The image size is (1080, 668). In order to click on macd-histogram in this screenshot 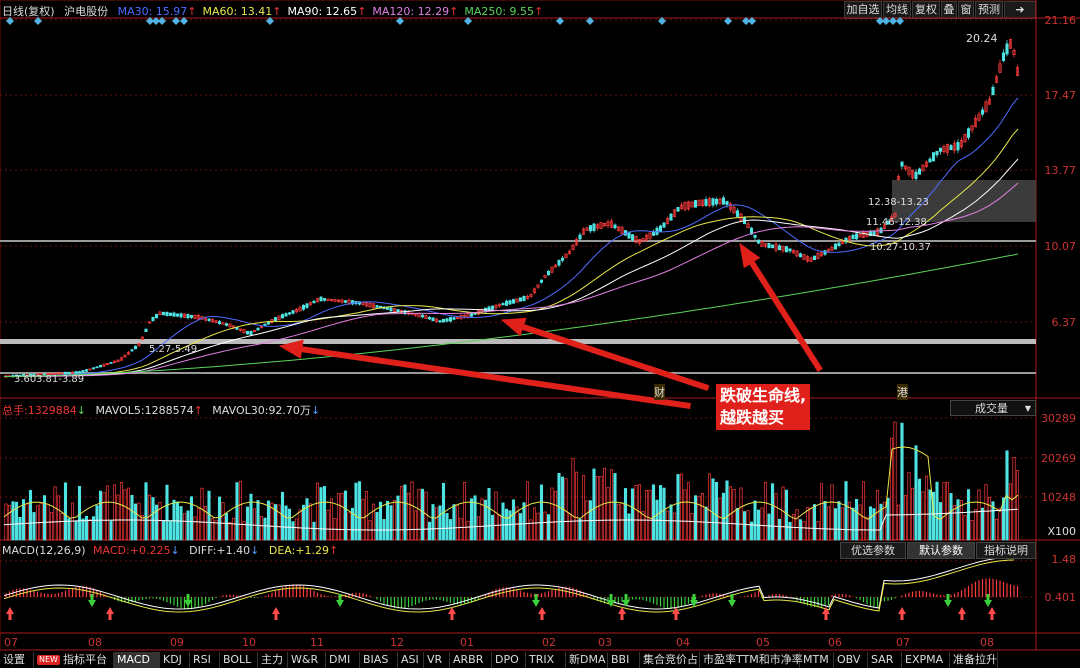, I will do `click(511, 584)`.